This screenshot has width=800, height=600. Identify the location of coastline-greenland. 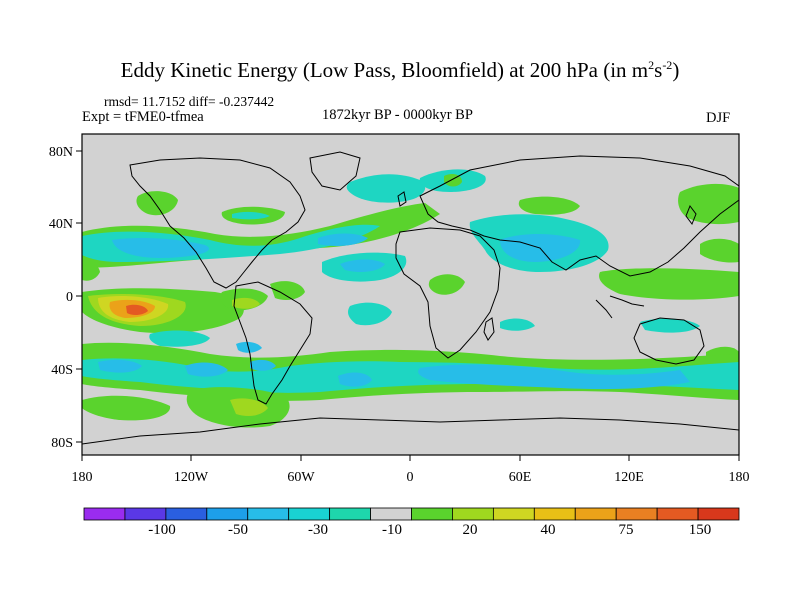
(335, 171).